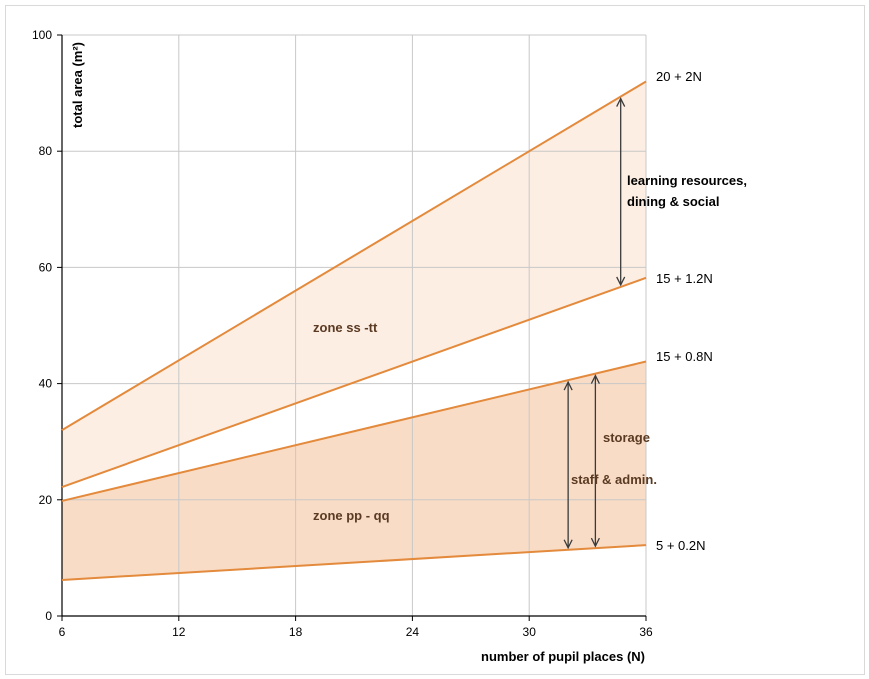 The height and width of the screenshot is (679, 869). I want to click on annotation-storage: storage, so click(626, 437).